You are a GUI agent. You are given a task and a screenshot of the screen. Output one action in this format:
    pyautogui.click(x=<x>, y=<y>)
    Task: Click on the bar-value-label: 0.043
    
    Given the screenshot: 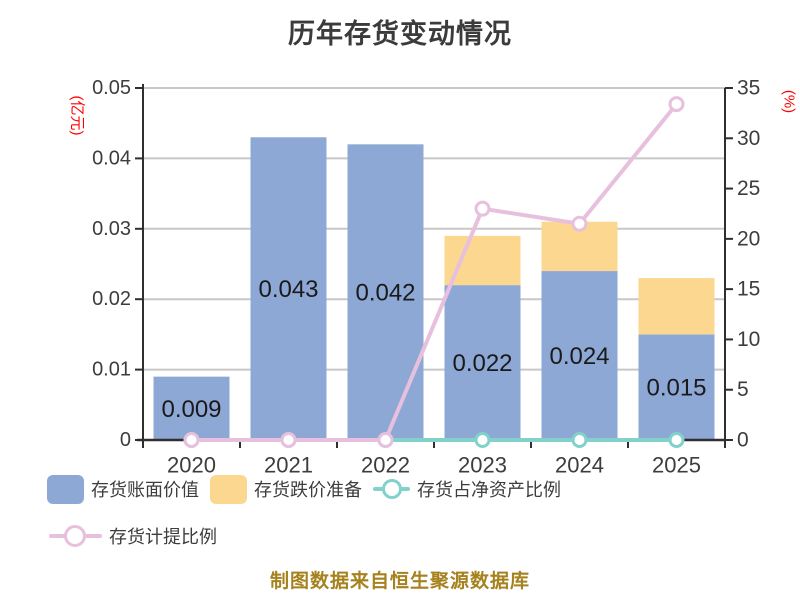 What is the action you would take?
    pyautogui.click(x=288, y=289)
    